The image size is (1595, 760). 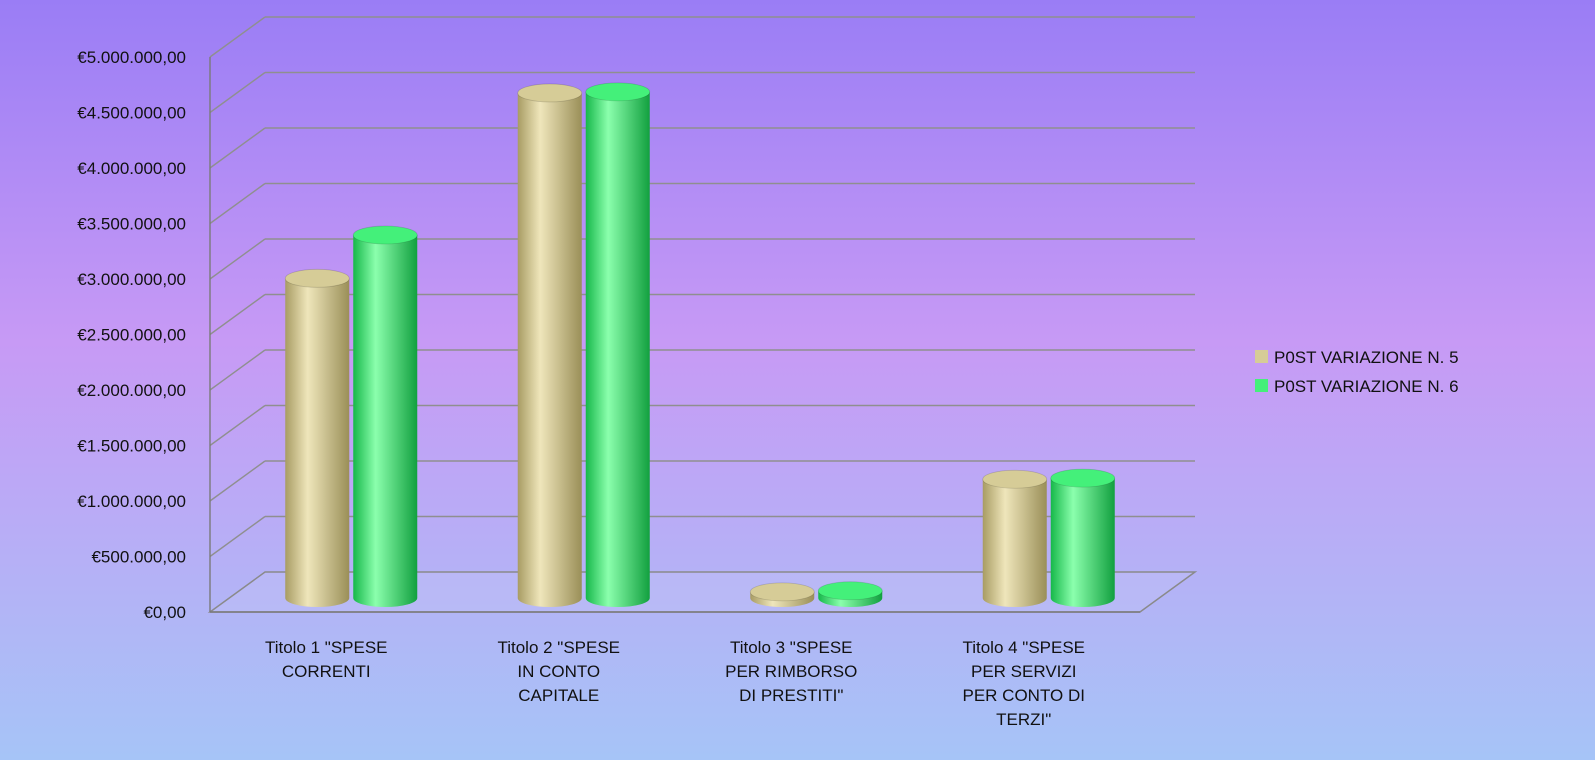 What do you see at coordinates (558, 671) in the screenshot?
I see `x-tick-label: Titolo 2 "SPESE IN CONTO CAPITALE` at bounding box center [558, 671].